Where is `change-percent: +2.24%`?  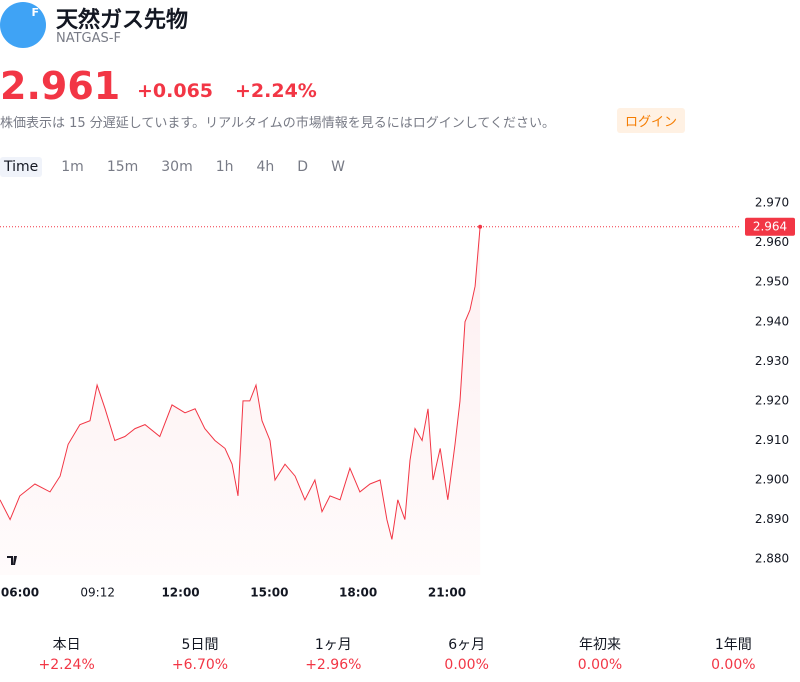 change-percent: +2.24% is located at coordinates (276, 91).